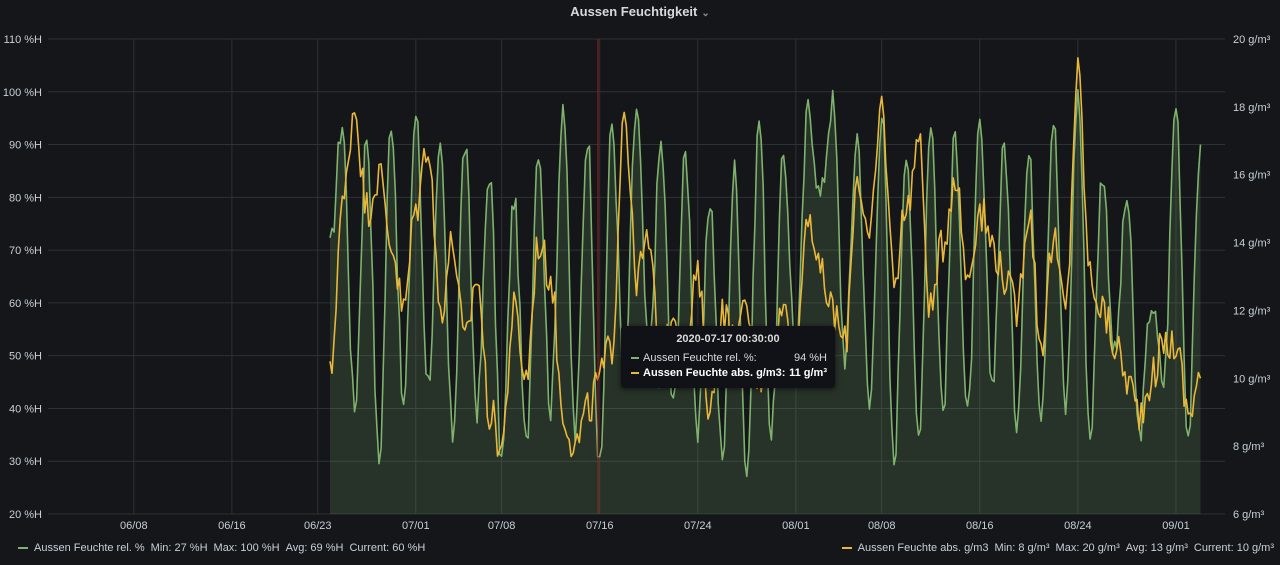 The width and height of the screenshot is (1280, 565). Describe the element at coordinates (25, 462) in the screenshot. I see `y-tick-label-left: 30 %H` at that location.